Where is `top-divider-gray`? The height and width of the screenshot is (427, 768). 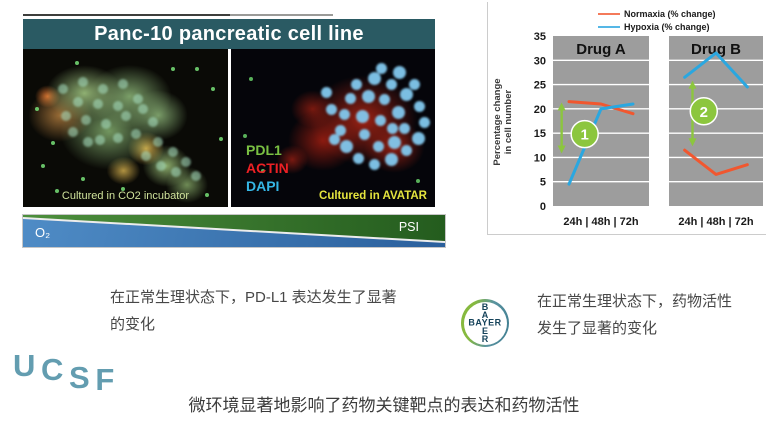
top-divider-gray is located at coordinates (281, 15).